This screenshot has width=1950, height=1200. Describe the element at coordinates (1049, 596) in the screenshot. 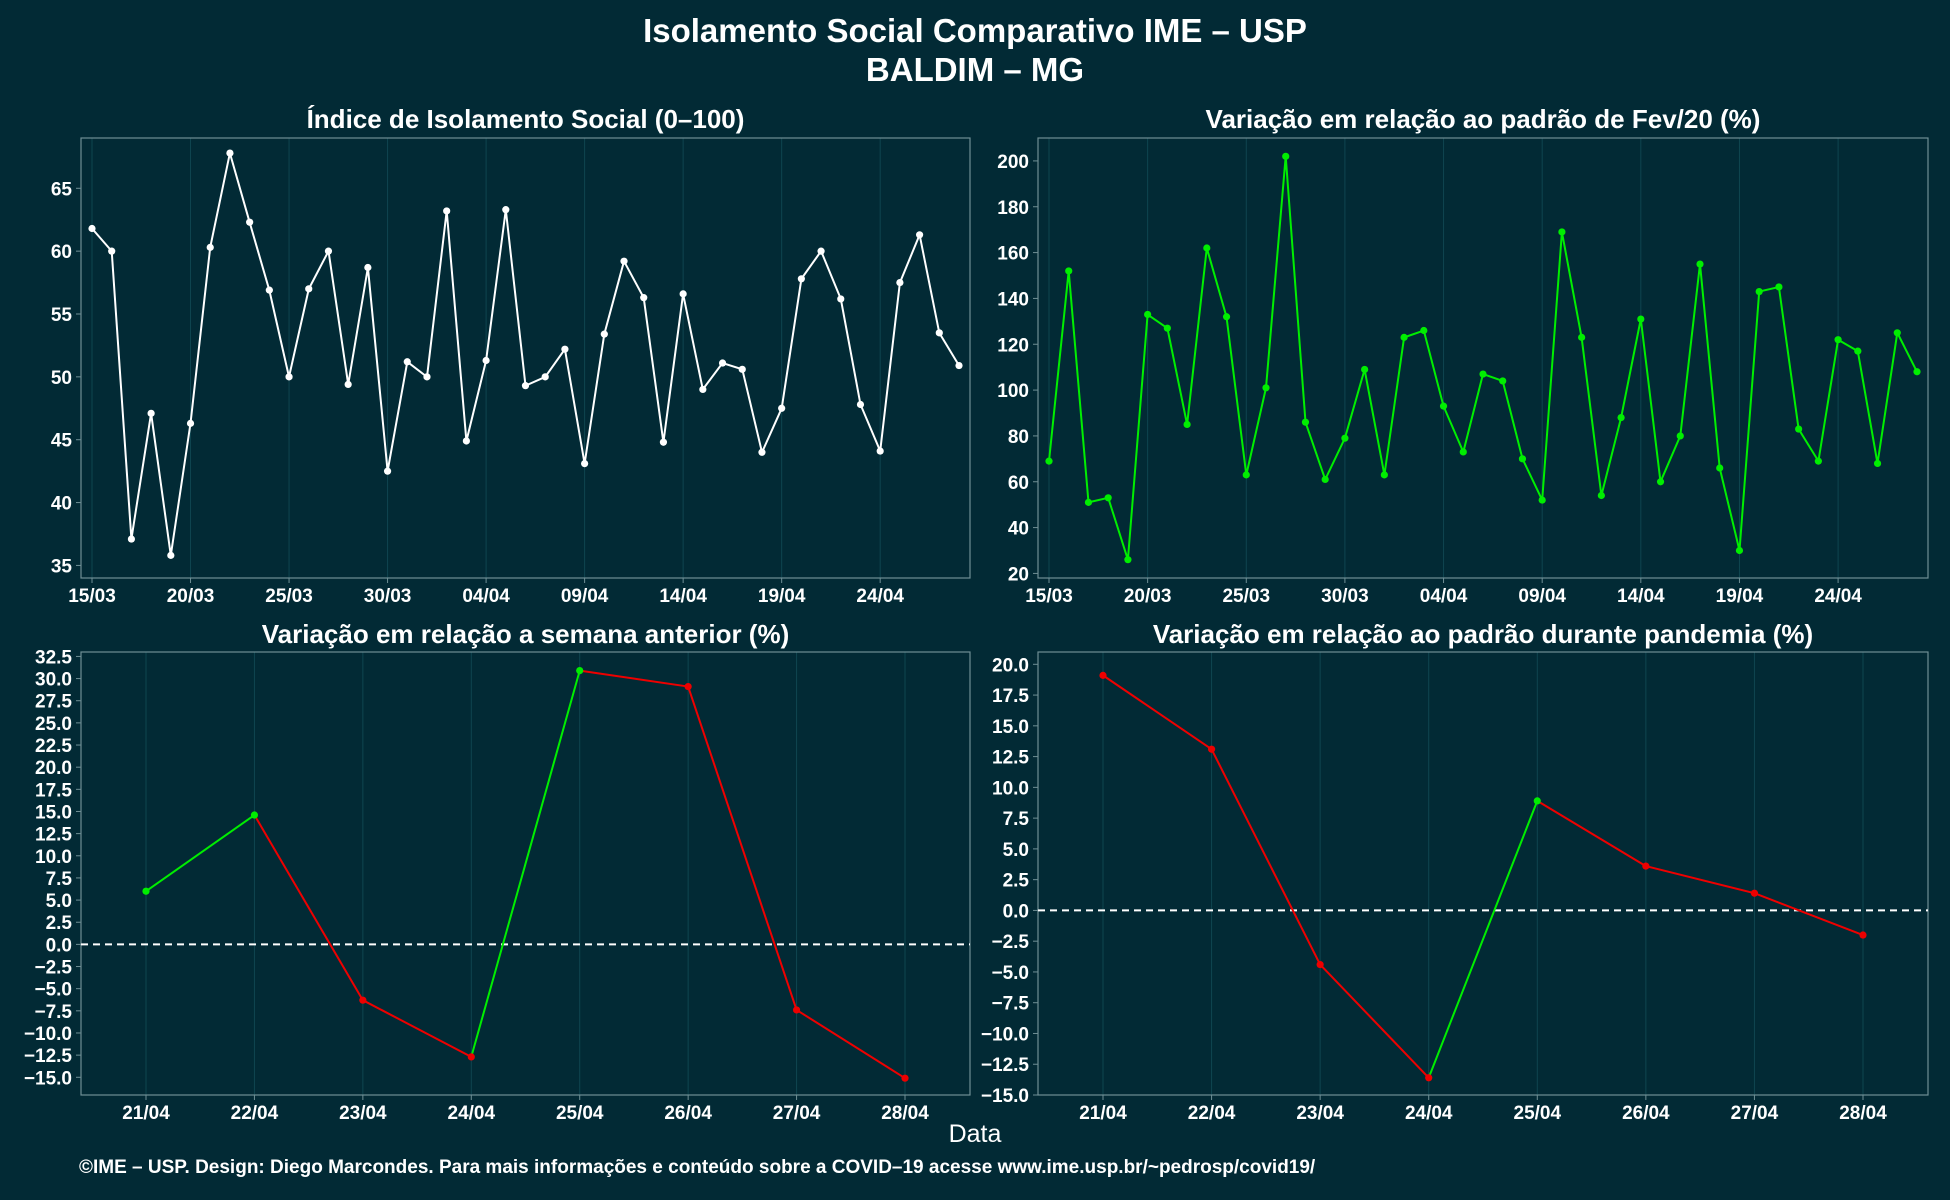

I see `x-tick-label: 15/03` at that location.